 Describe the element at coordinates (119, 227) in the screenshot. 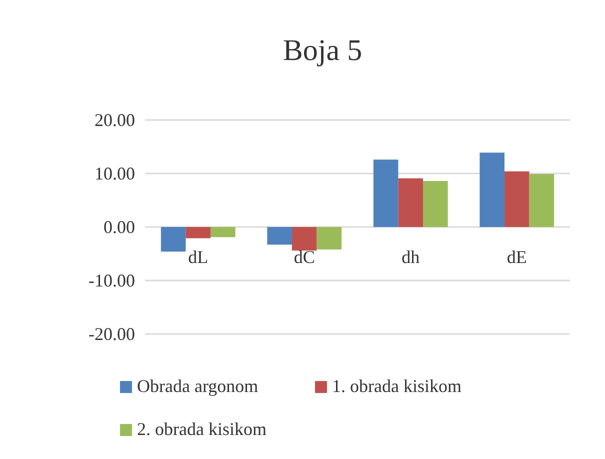

I see `y-tick-label: 0.00` at that location.